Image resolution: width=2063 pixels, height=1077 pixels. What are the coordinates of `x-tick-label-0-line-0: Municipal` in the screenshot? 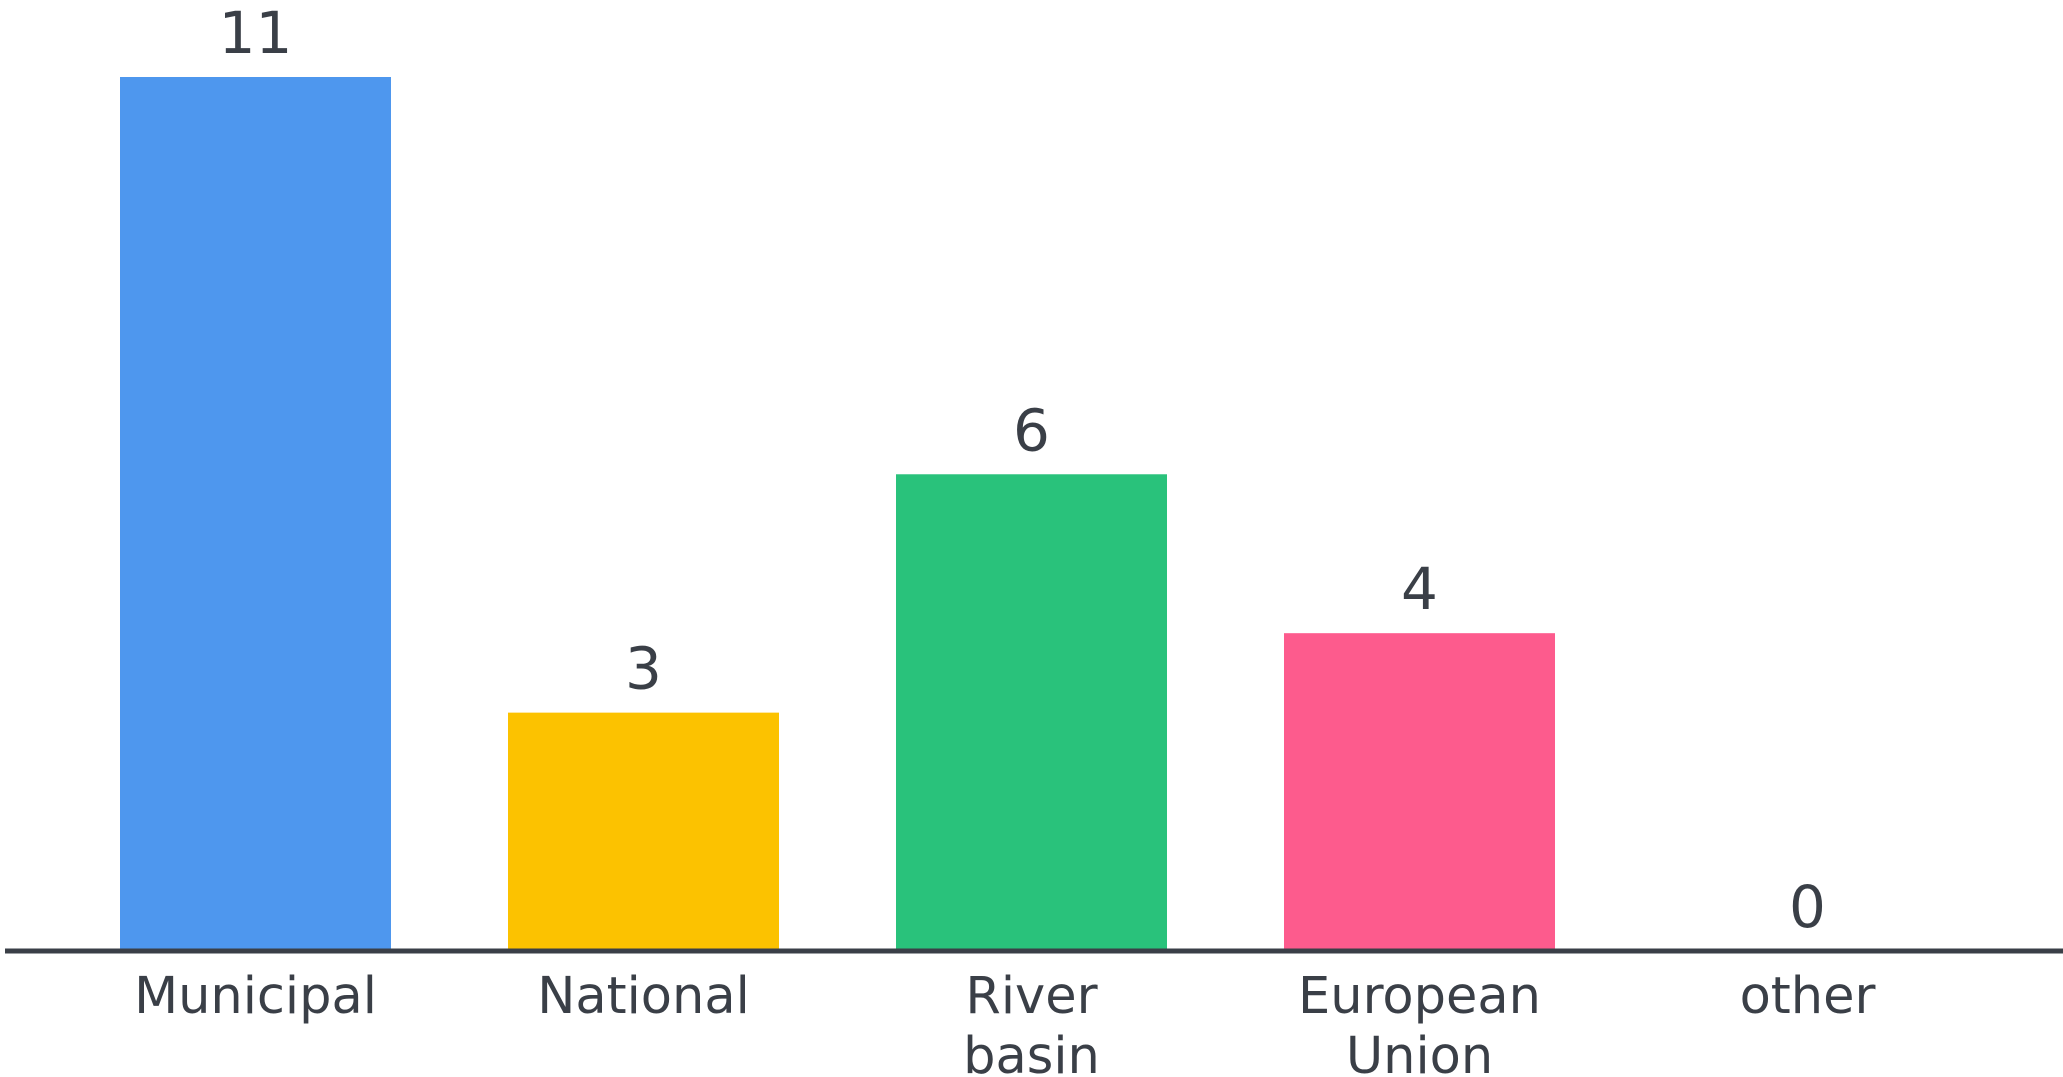 It's located at (255, 996).